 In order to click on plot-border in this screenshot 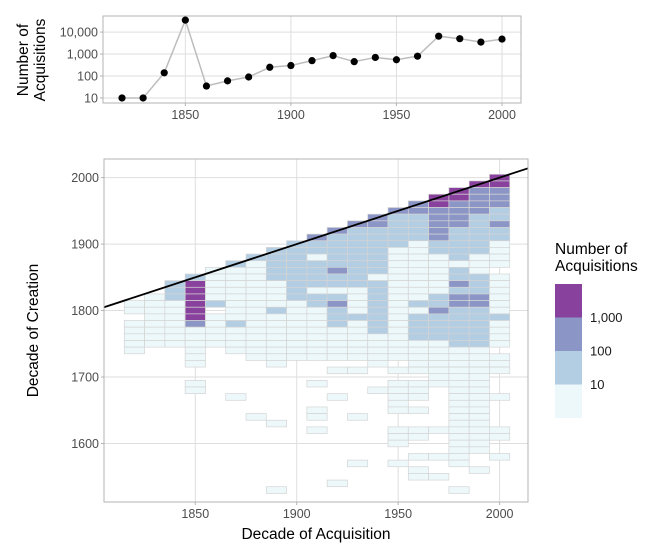, I will do `click(312, 59)`.